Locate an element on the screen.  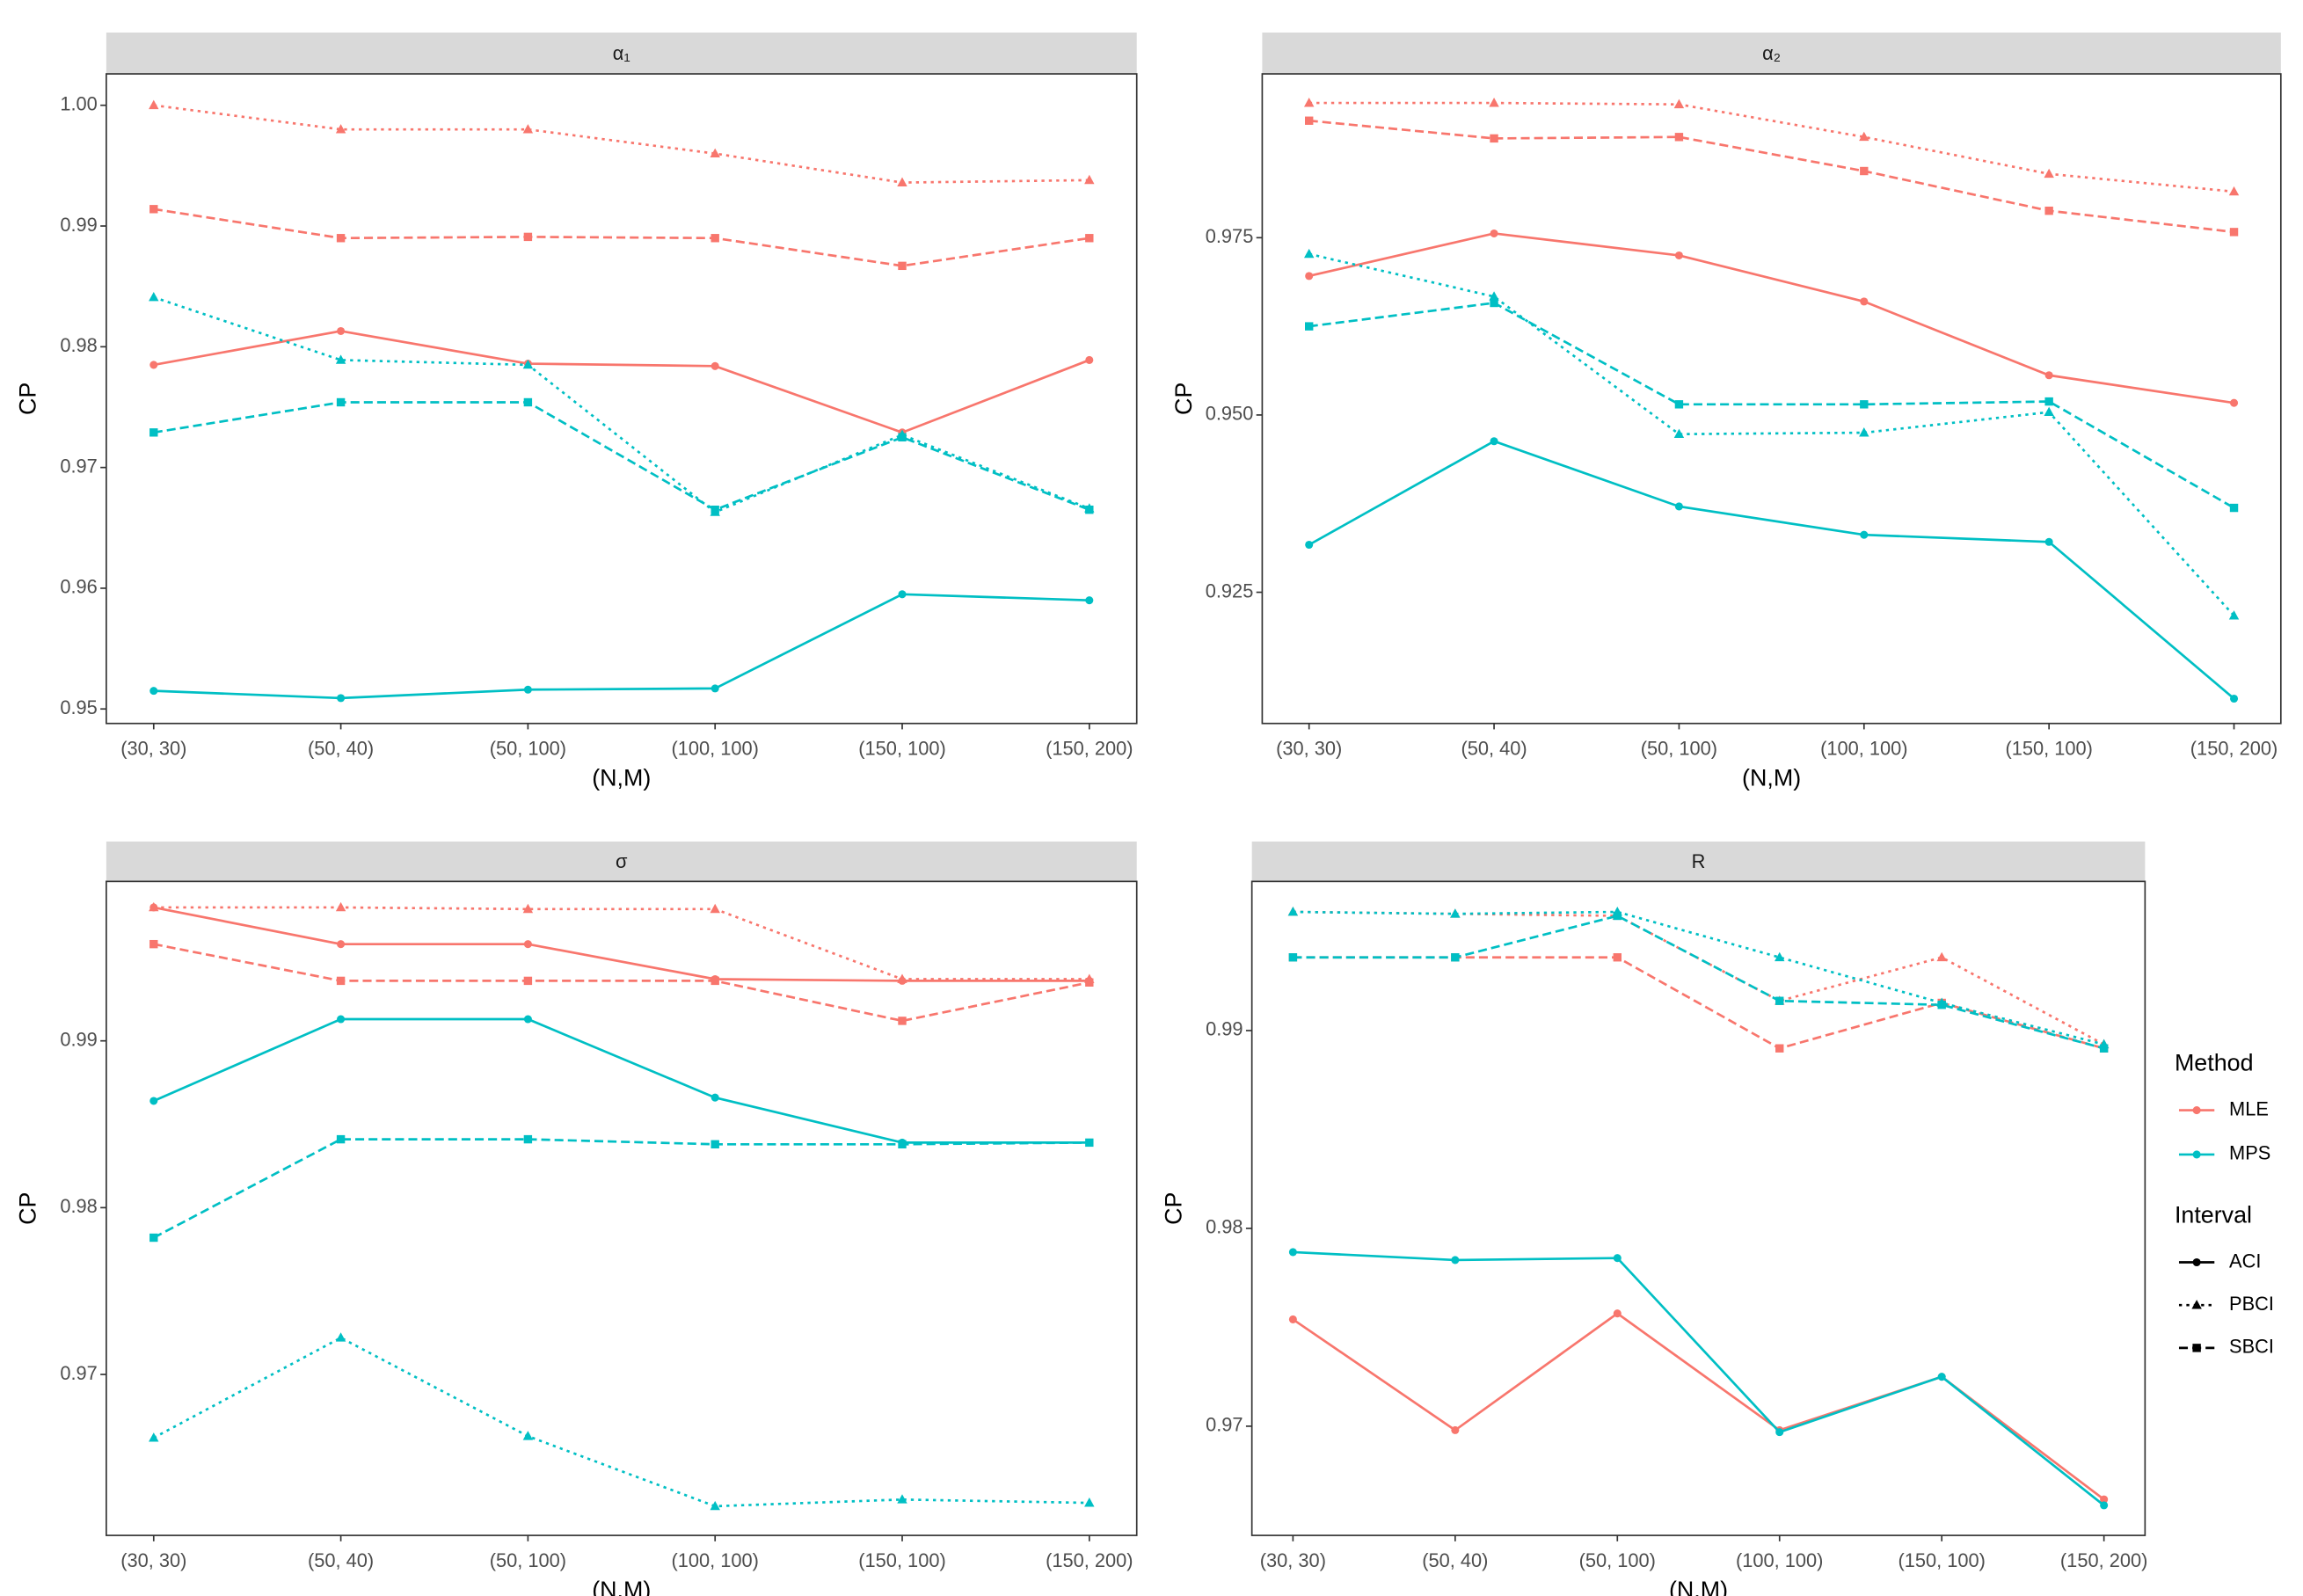
y-tick-label: 0.950 is located at coordinates (1230, 414).